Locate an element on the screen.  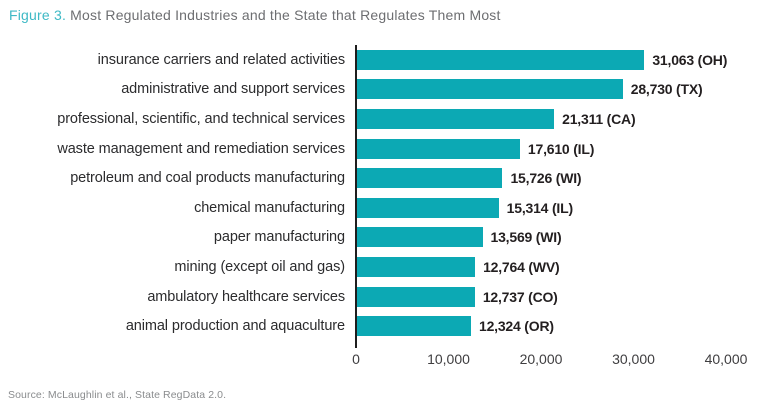
x-tick-label: 0 is located at coordinates (356, 358).